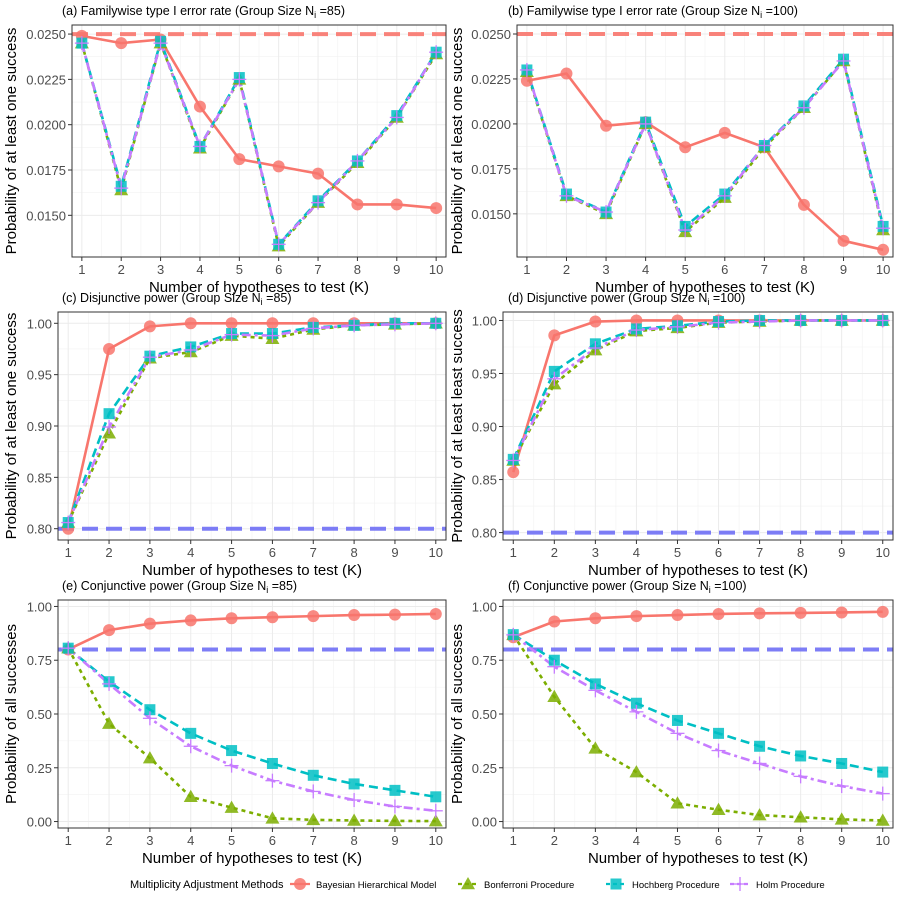 The height and width of the screenshot is (905, 900). I want to click on y-tick-label: 0.25, so click(39, 768).